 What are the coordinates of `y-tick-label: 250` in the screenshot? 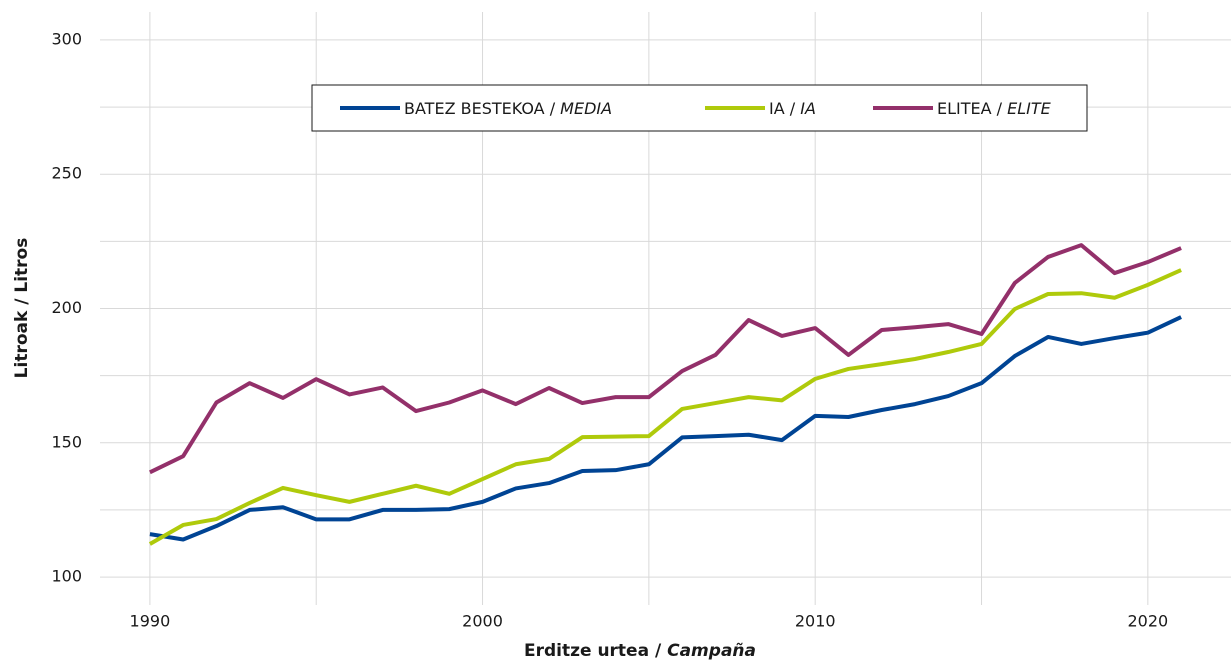 It's located at (66, 173).